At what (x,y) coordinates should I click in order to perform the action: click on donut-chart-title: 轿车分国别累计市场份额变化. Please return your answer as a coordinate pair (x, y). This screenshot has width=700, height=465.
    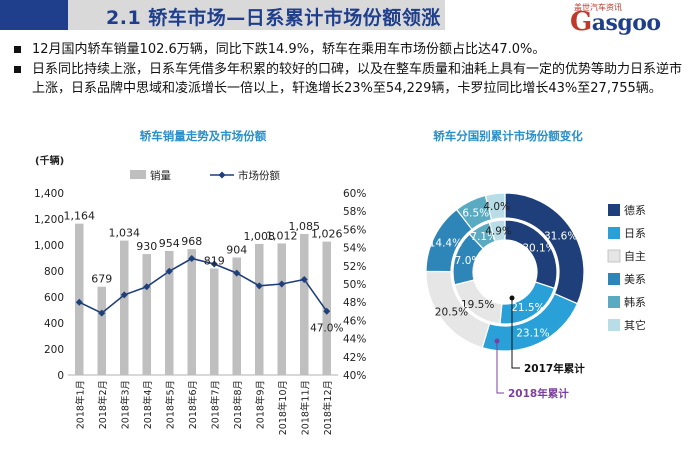
    Looking at the image, I should click on (508, 136).